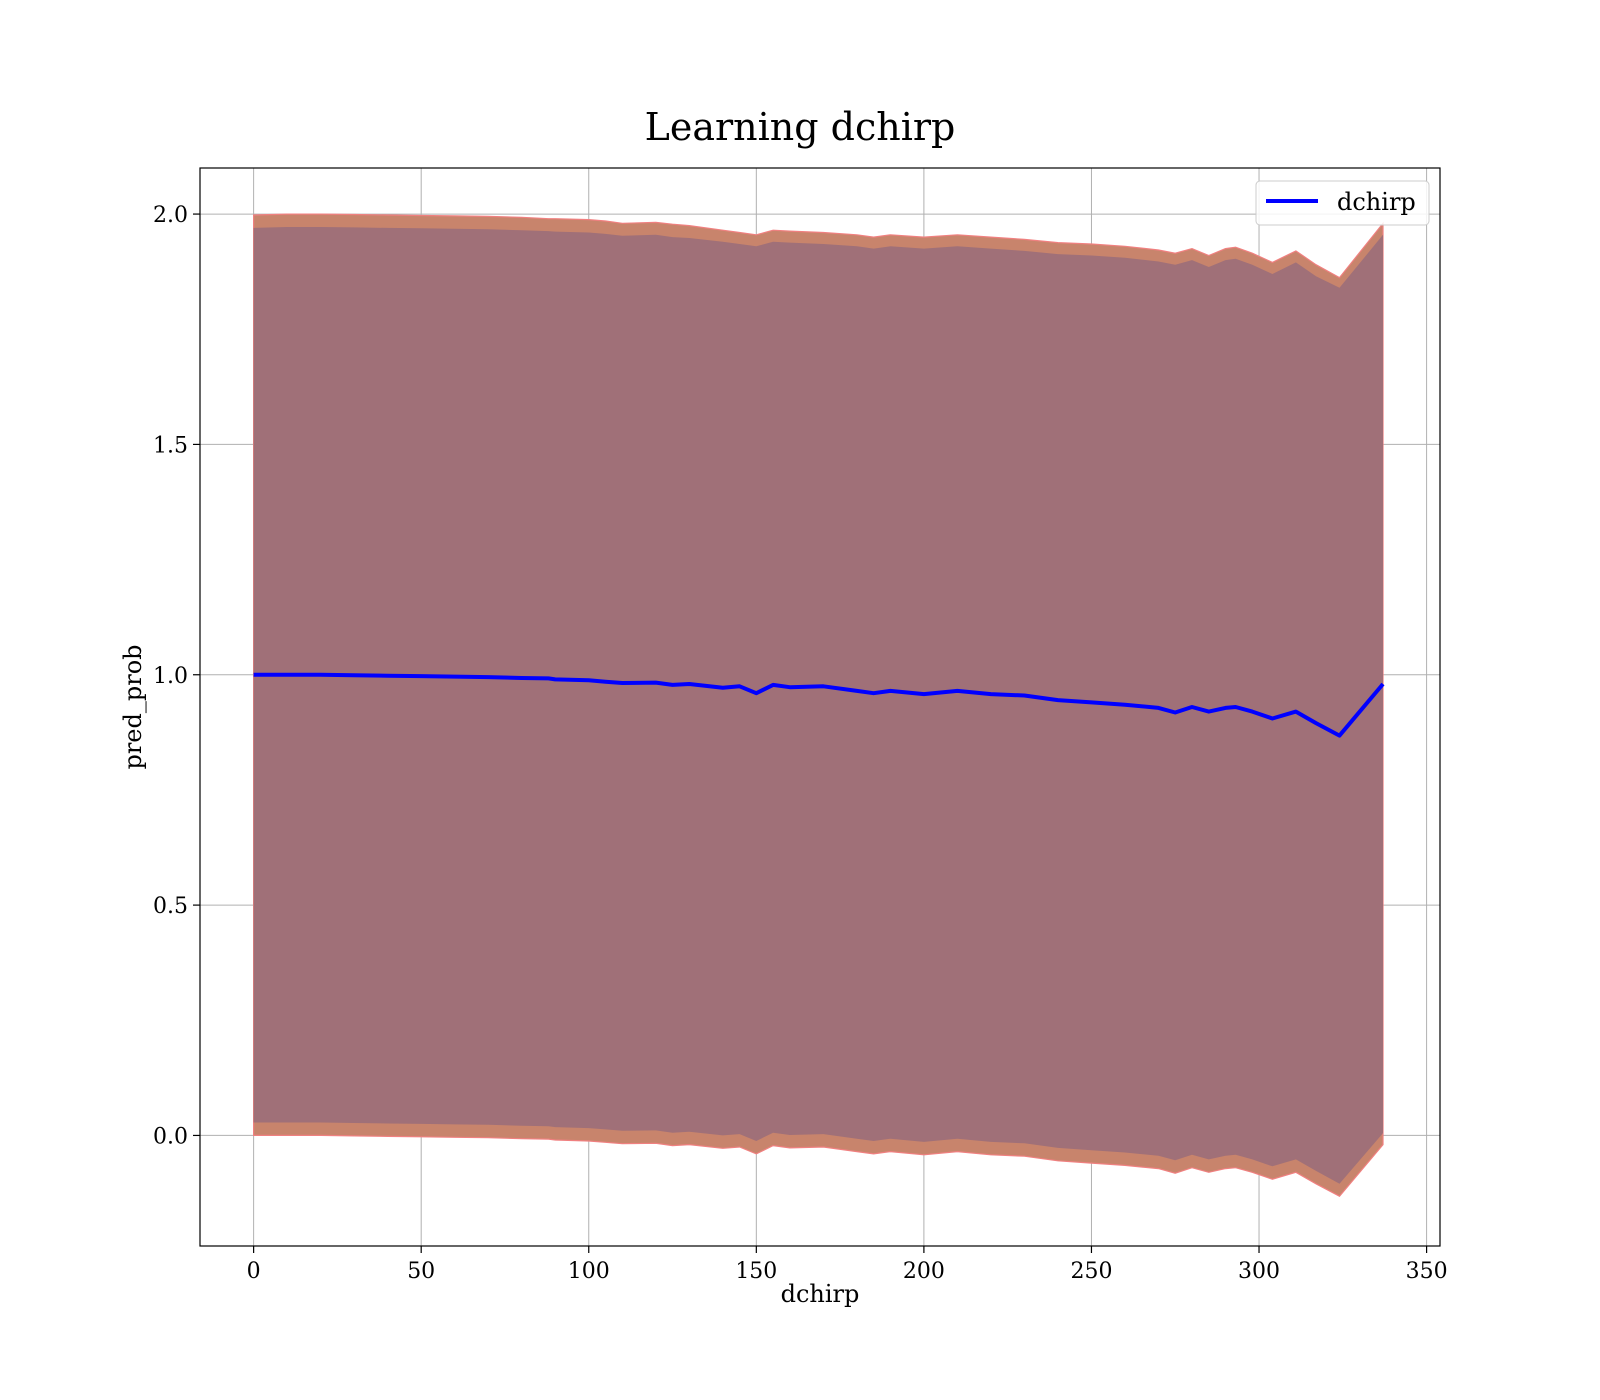  I want to click on legend-box, so click(1342, 203).